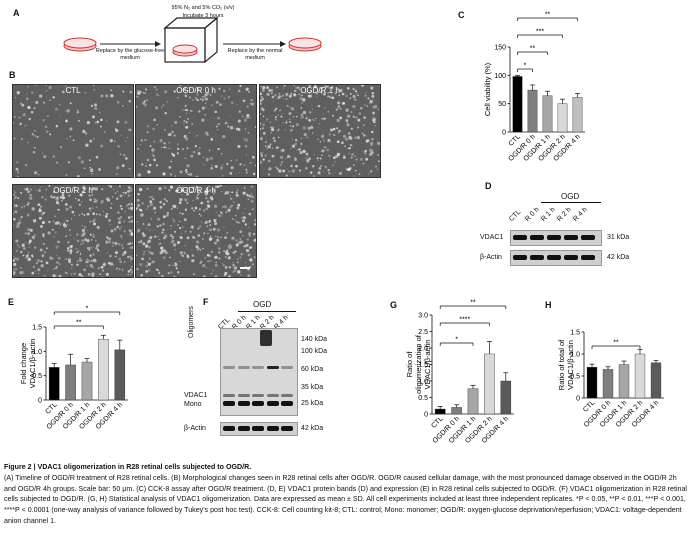 The width and height of the screenshot is (694, 540). What do you see at coordinates (491, 257) in the screenshot?
I see `blot-d-row-actin: β-Actin` at bounding box center [491, 257].